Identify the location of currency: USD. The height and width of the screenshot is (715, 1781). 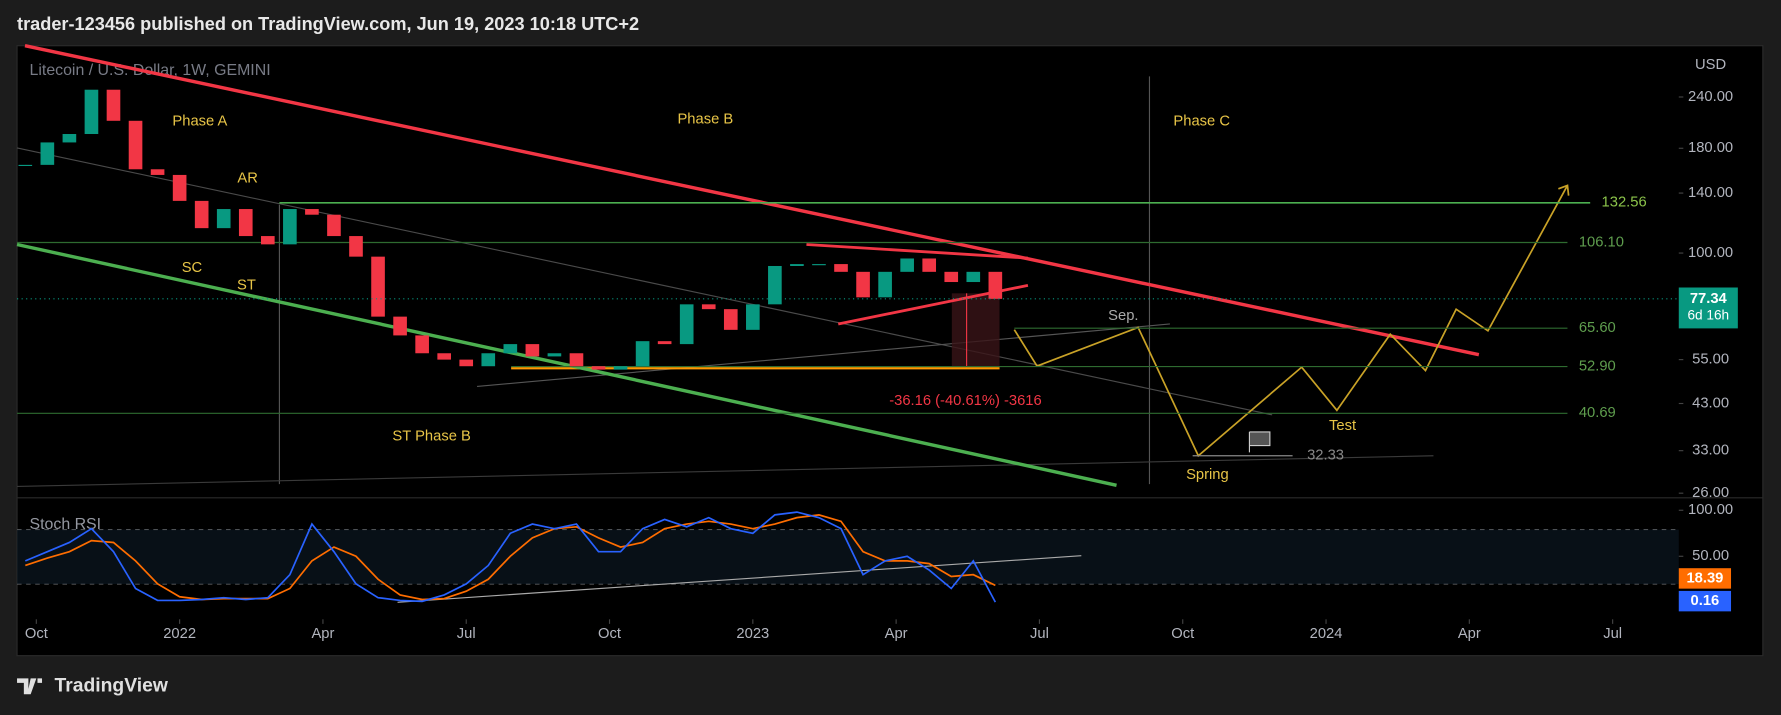
(1710, 65).